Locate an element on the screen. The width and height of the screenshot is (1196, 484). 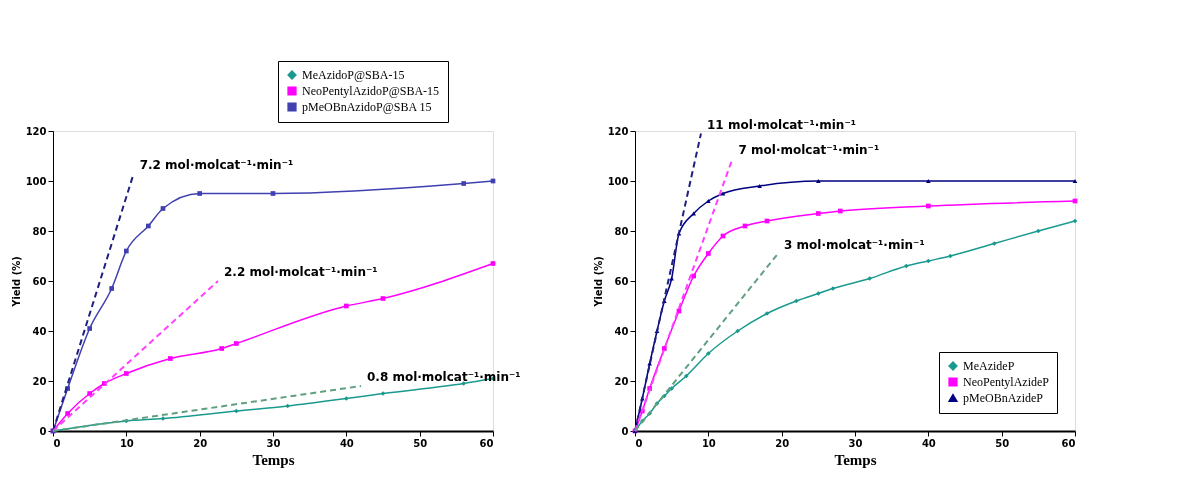
legend-label: NeoPentylAzidoP@SBA-15 is located at coordinates (371, 91).